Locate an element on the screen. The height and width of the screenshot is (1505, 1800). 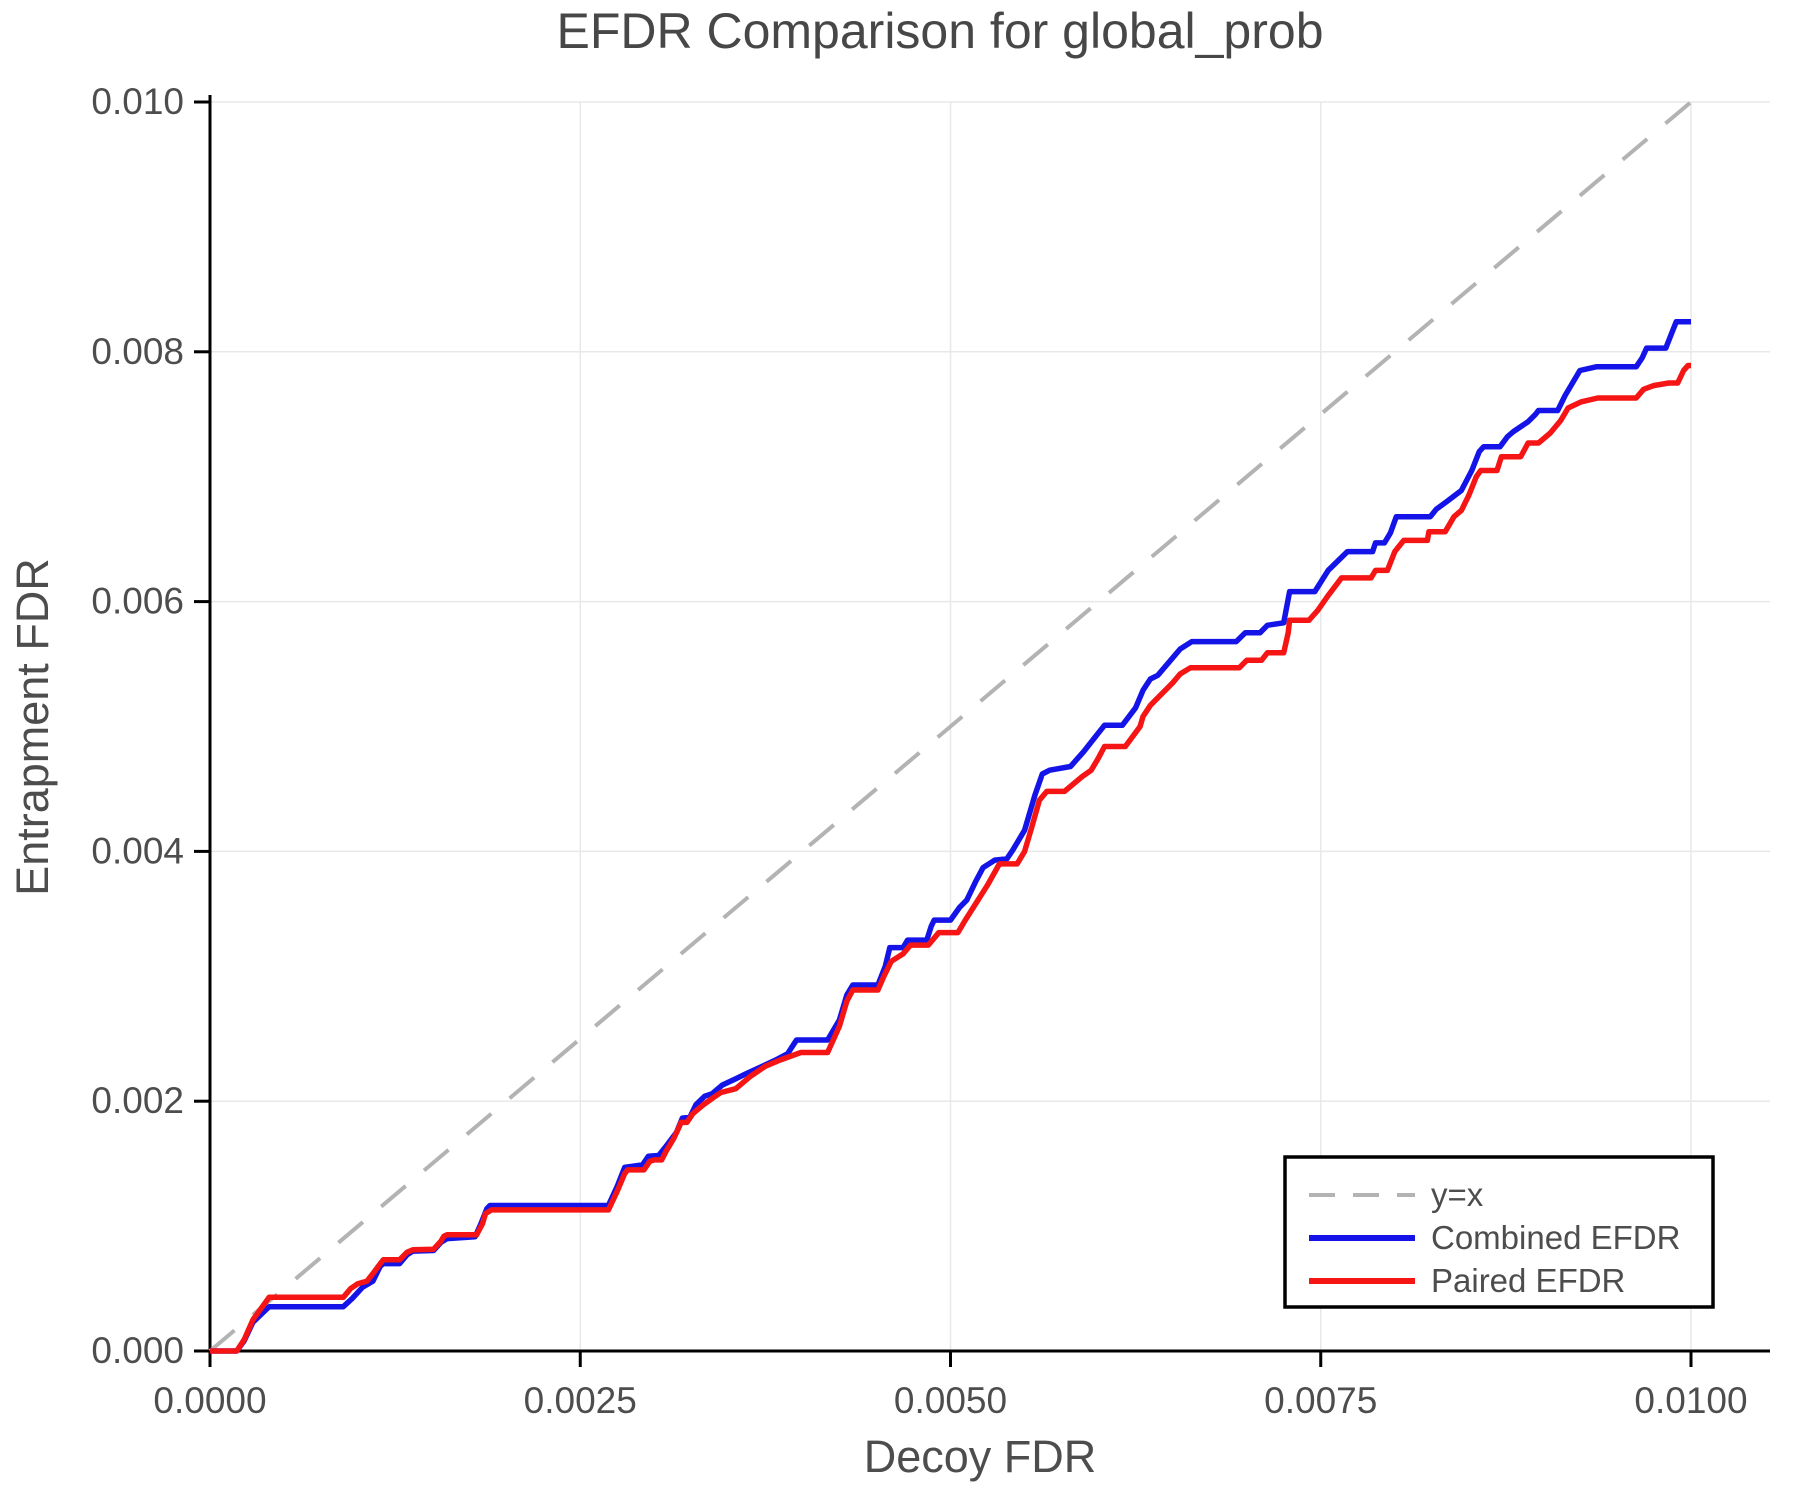
y-axis-label: Entrapment FDR is located at coordinates (32, 727).